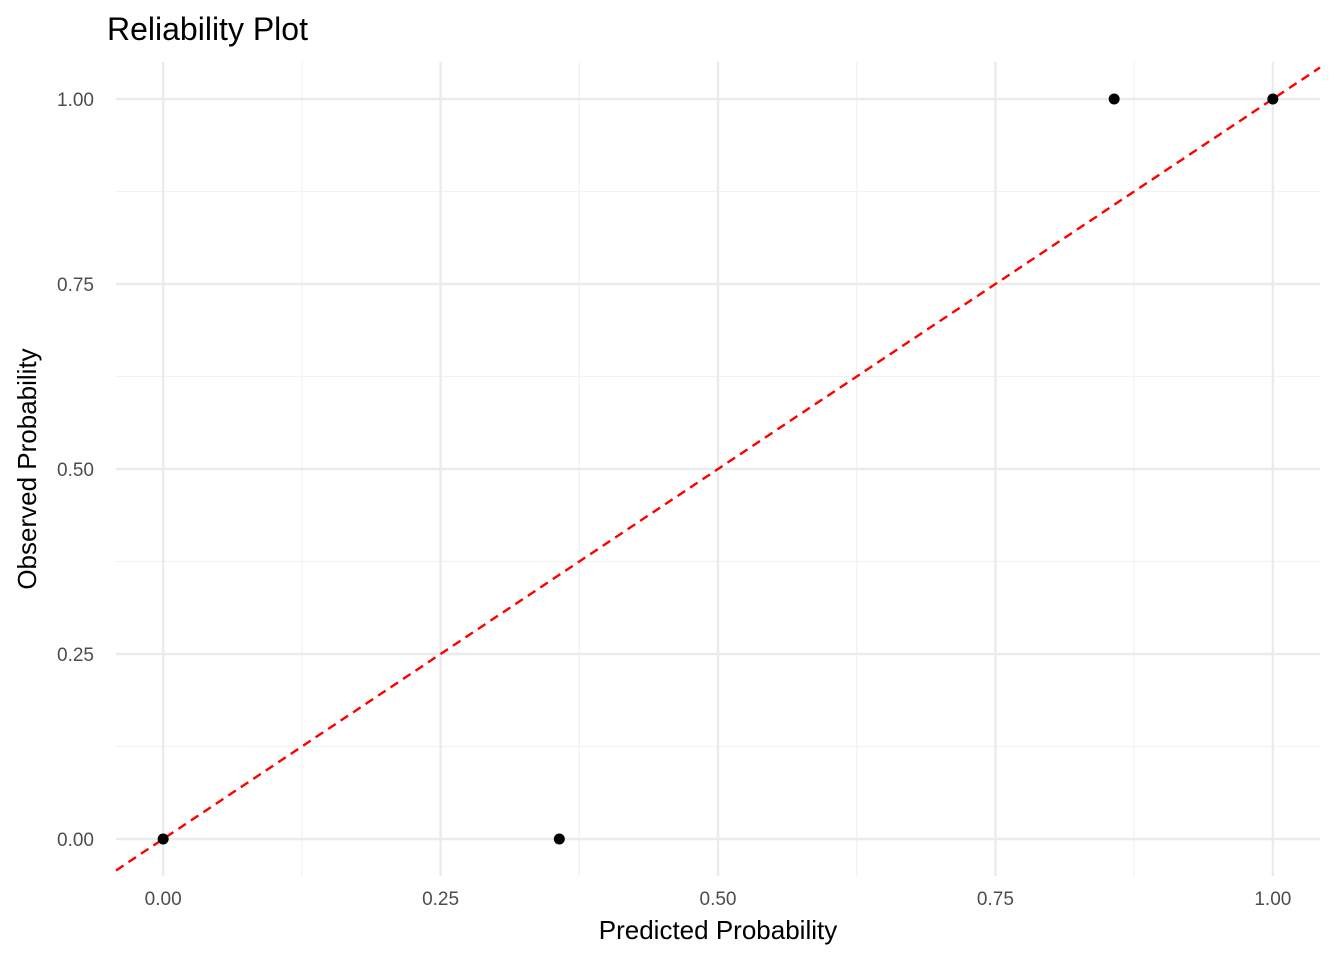 The height and width of the screenshot is (965, 1344). What do you see at coordinates (207, 29) in the screenshot?
I see `chart-title: Reliability Plot` at bounding box center [207, 29].